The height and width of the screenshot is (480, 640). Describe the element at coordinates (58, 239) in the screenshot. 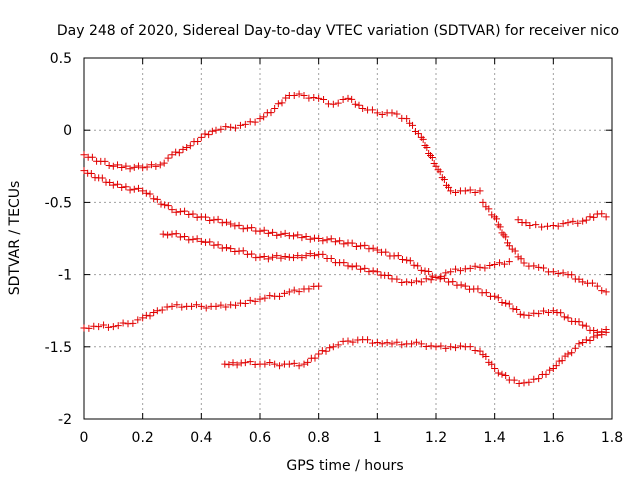

I see `y-tick-labels: 0.5 0 -0.5 -1 -1.5 -2` at that location.